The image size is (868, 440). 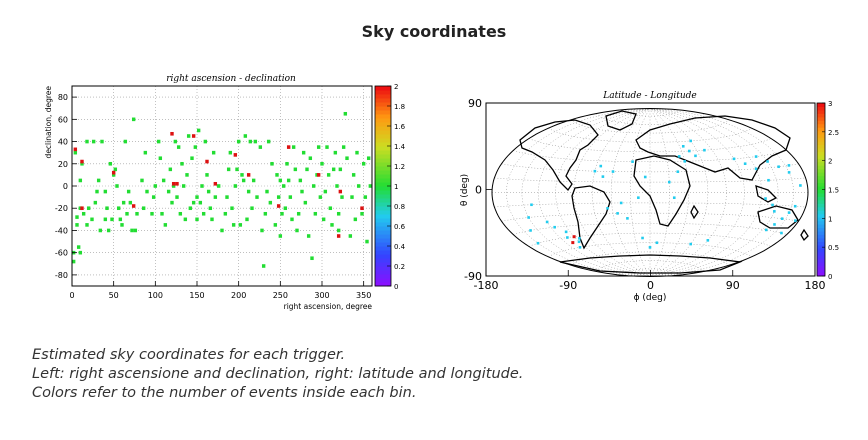 What do you see at coordinates (833, 248) in the screenshot?
I see `right-colorbar-label: 0.5` at bounding box center [833, 248].